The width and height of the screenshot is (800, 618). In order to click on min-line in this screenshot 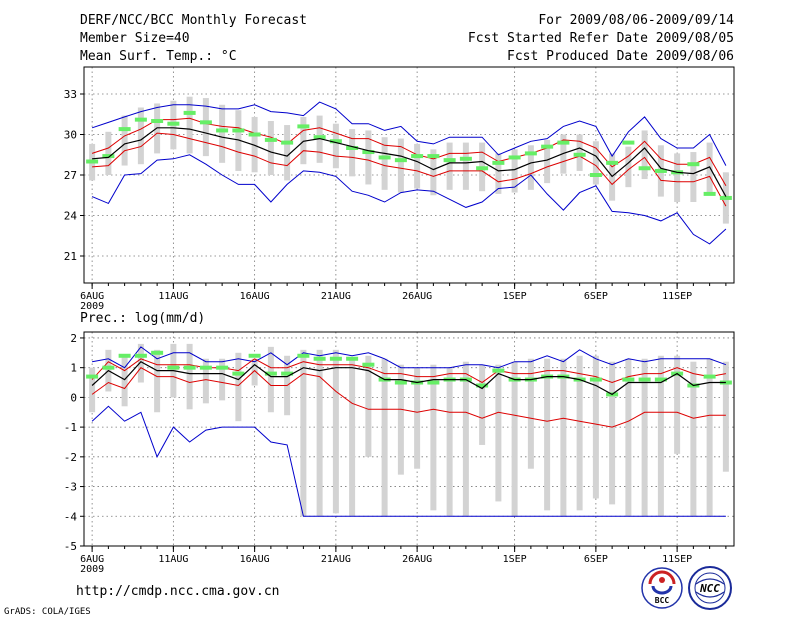, I will do `click(408, 461)`.